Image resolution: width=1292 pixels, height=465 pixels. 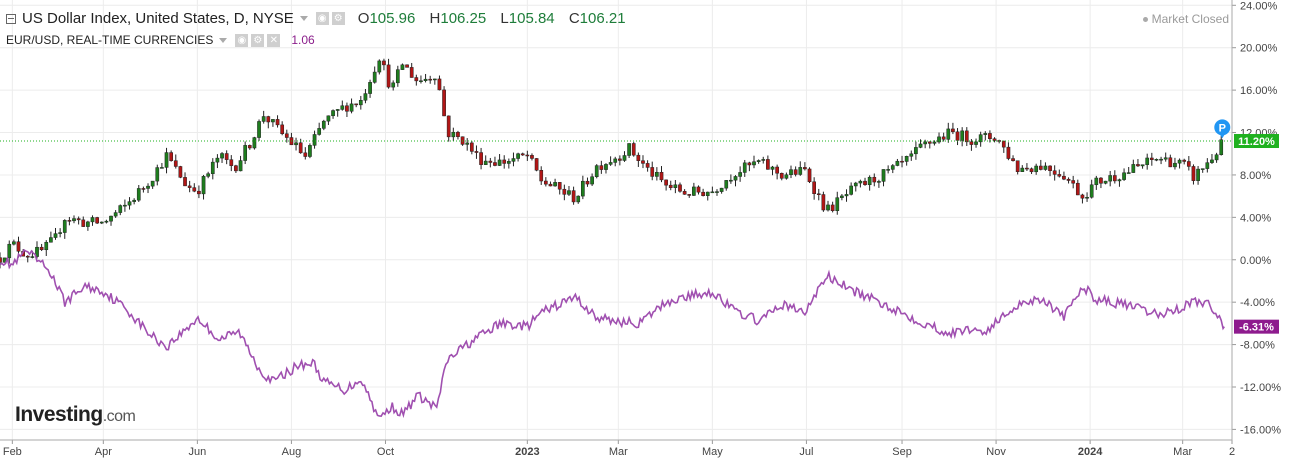 What do you see at coordinates (1182, 452) in the screenshot?
I see `x-tick-label: Mar` at bounding box center [1182, 452].